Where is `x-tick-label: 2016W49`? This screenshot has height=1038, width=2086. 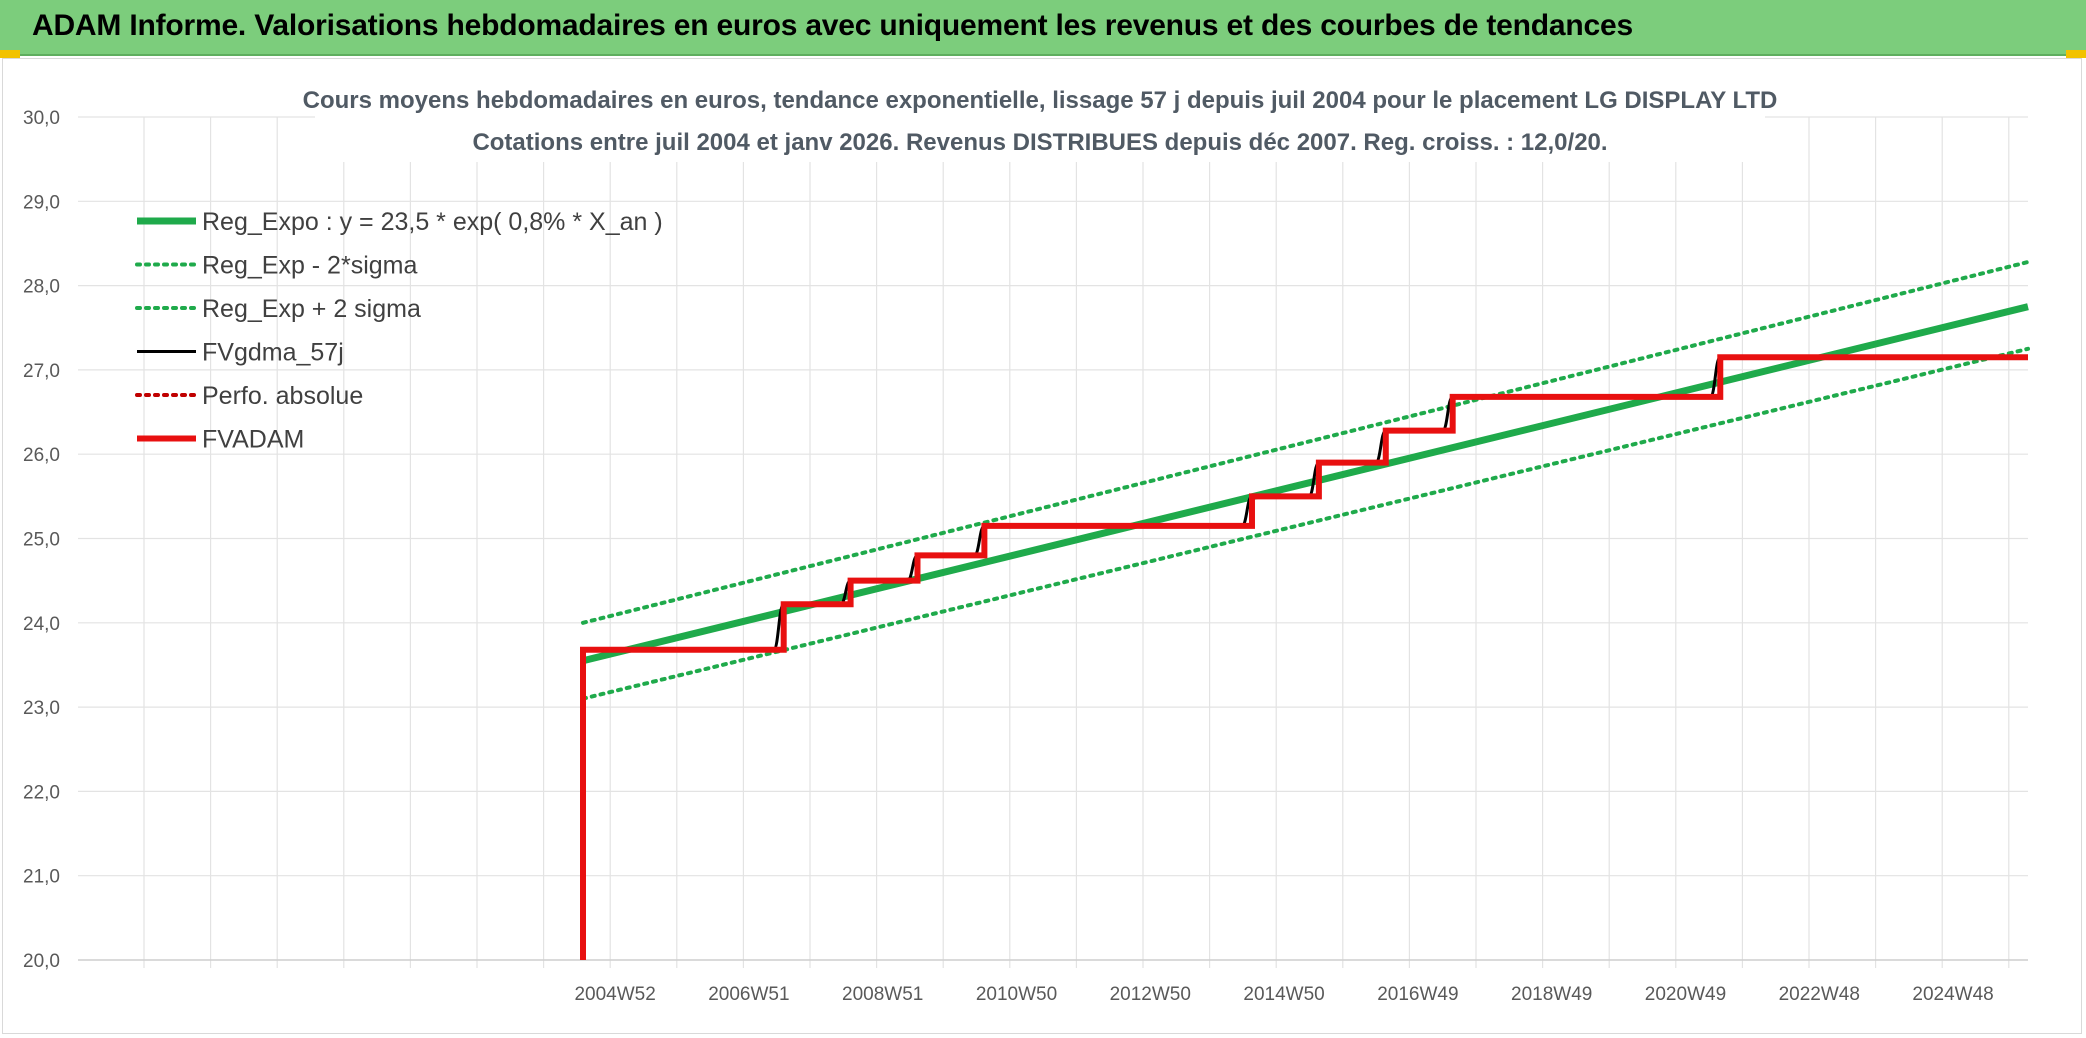
x-tick-label: 2016W49 is located at coordinates (1417, 994).